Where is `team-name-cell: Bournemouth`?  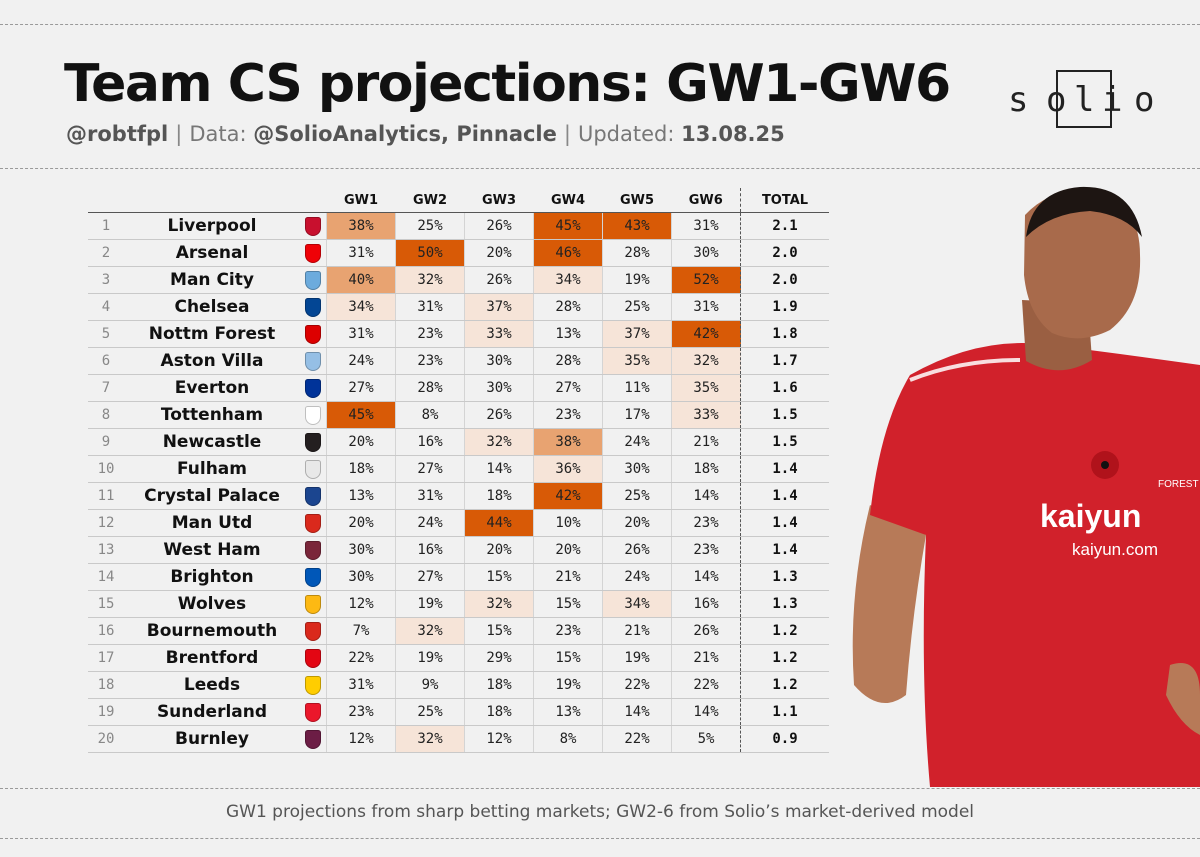
team-name-cell: Bournemouth is located at coordinates (212, 631).